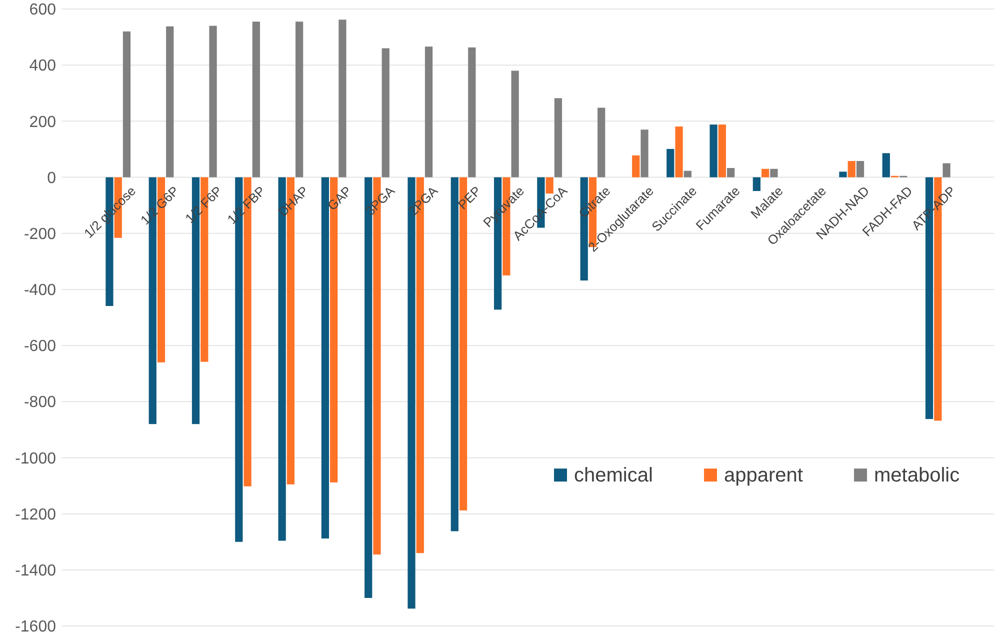 The image size is (1000, 635). I want to click on x-tick-label: 1/2 G6P, so click(159, 205).